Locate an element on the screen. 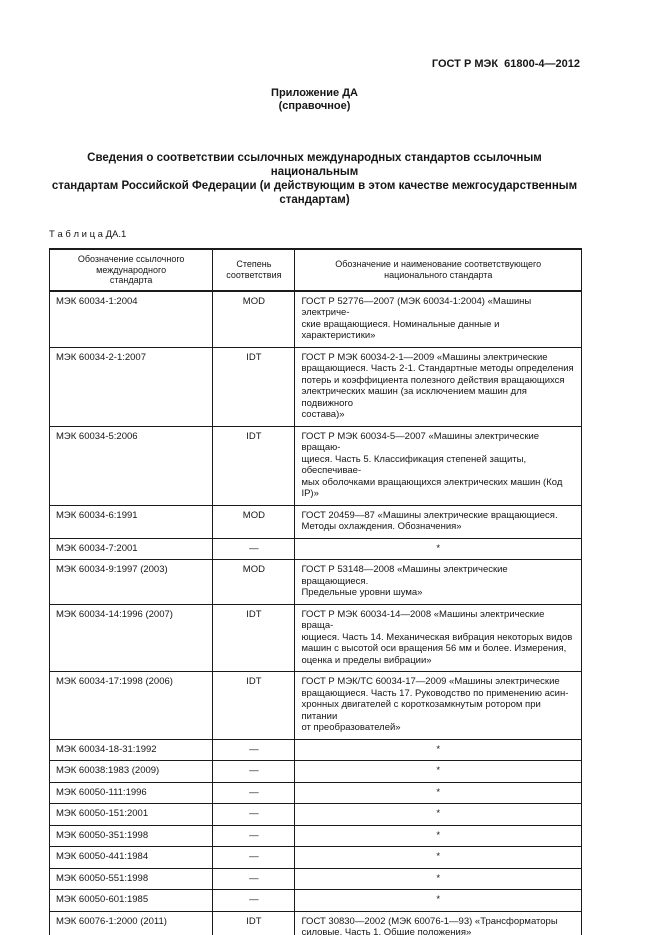 This screenshot has width=661, height=935. intl-standard-cell: МЭК 60050-441:1984 is located at coordinates (131, 857).